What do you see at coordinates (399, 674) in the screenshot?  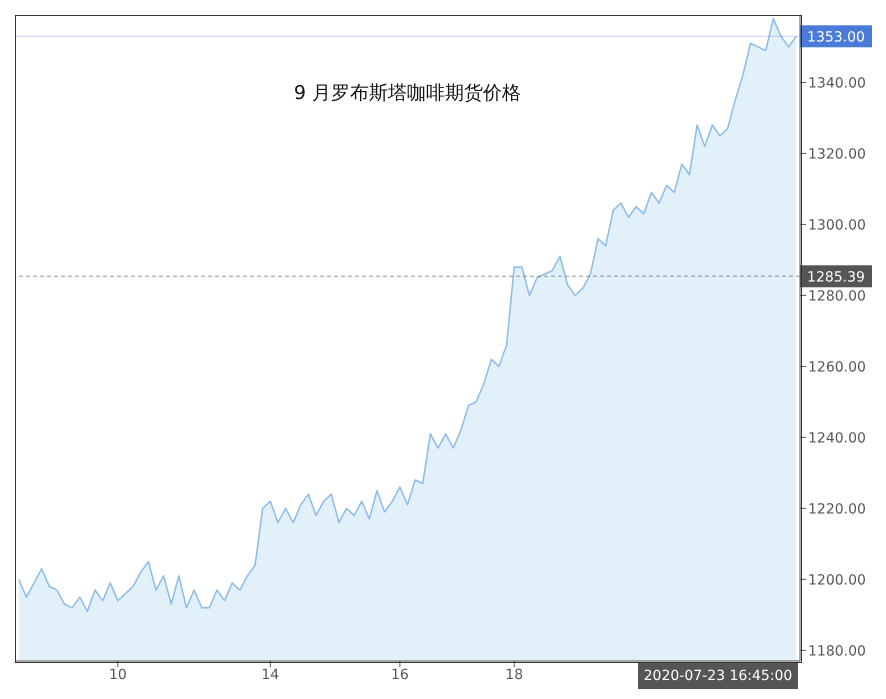 I see `x-tick-label: 16` at bounding box center [399, 674].